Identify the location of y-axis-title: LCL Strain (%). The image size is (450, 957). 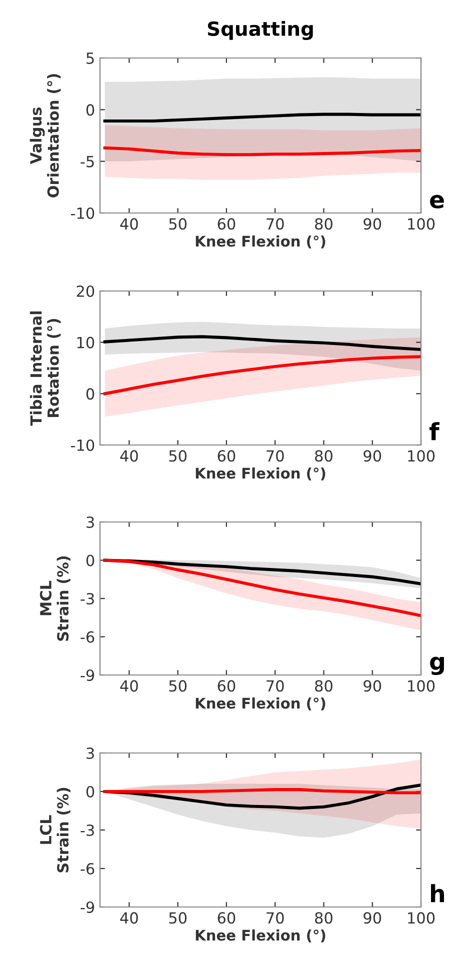
(55, 830).